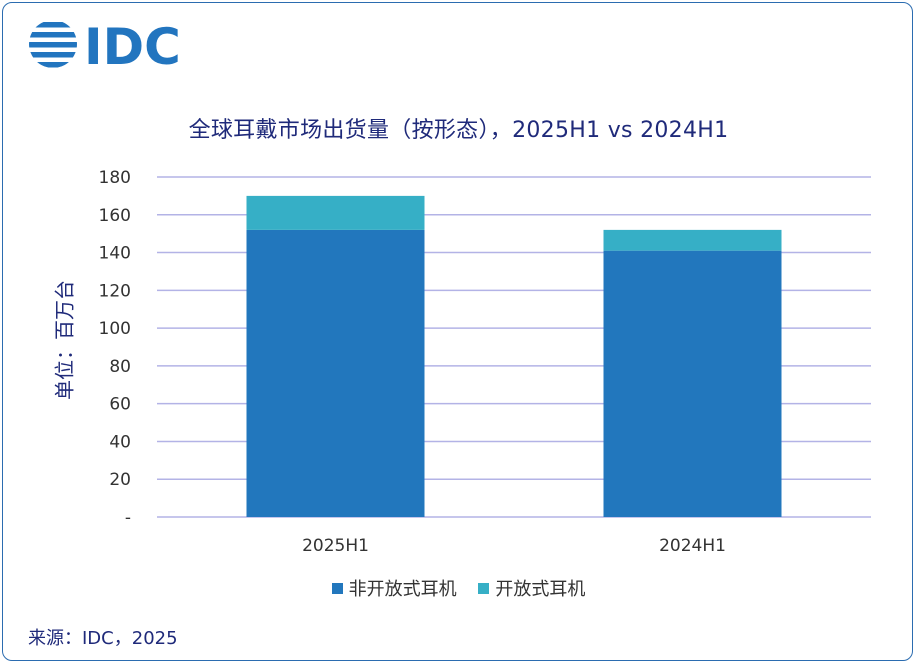 This screenshot has width=917, height=665. What do you see at coordinates (115, 254) in the screenshot?
I see `y-tick-label: 140` at bounding box center [115, 254].